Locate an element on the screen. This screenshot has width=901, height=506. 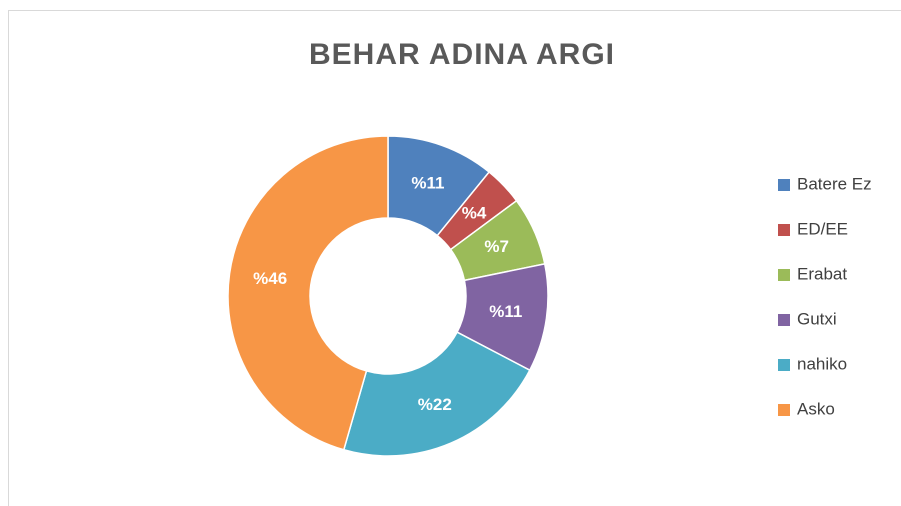
data-label: %22 is located at coordinates (435, 404).